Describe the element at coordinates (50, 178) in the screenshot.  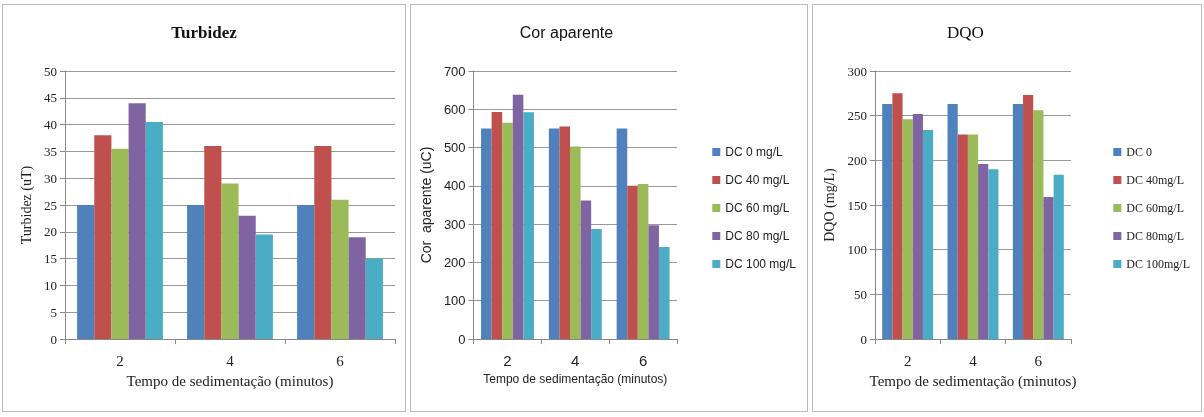
I see `y-tick-label: 30` at that location.